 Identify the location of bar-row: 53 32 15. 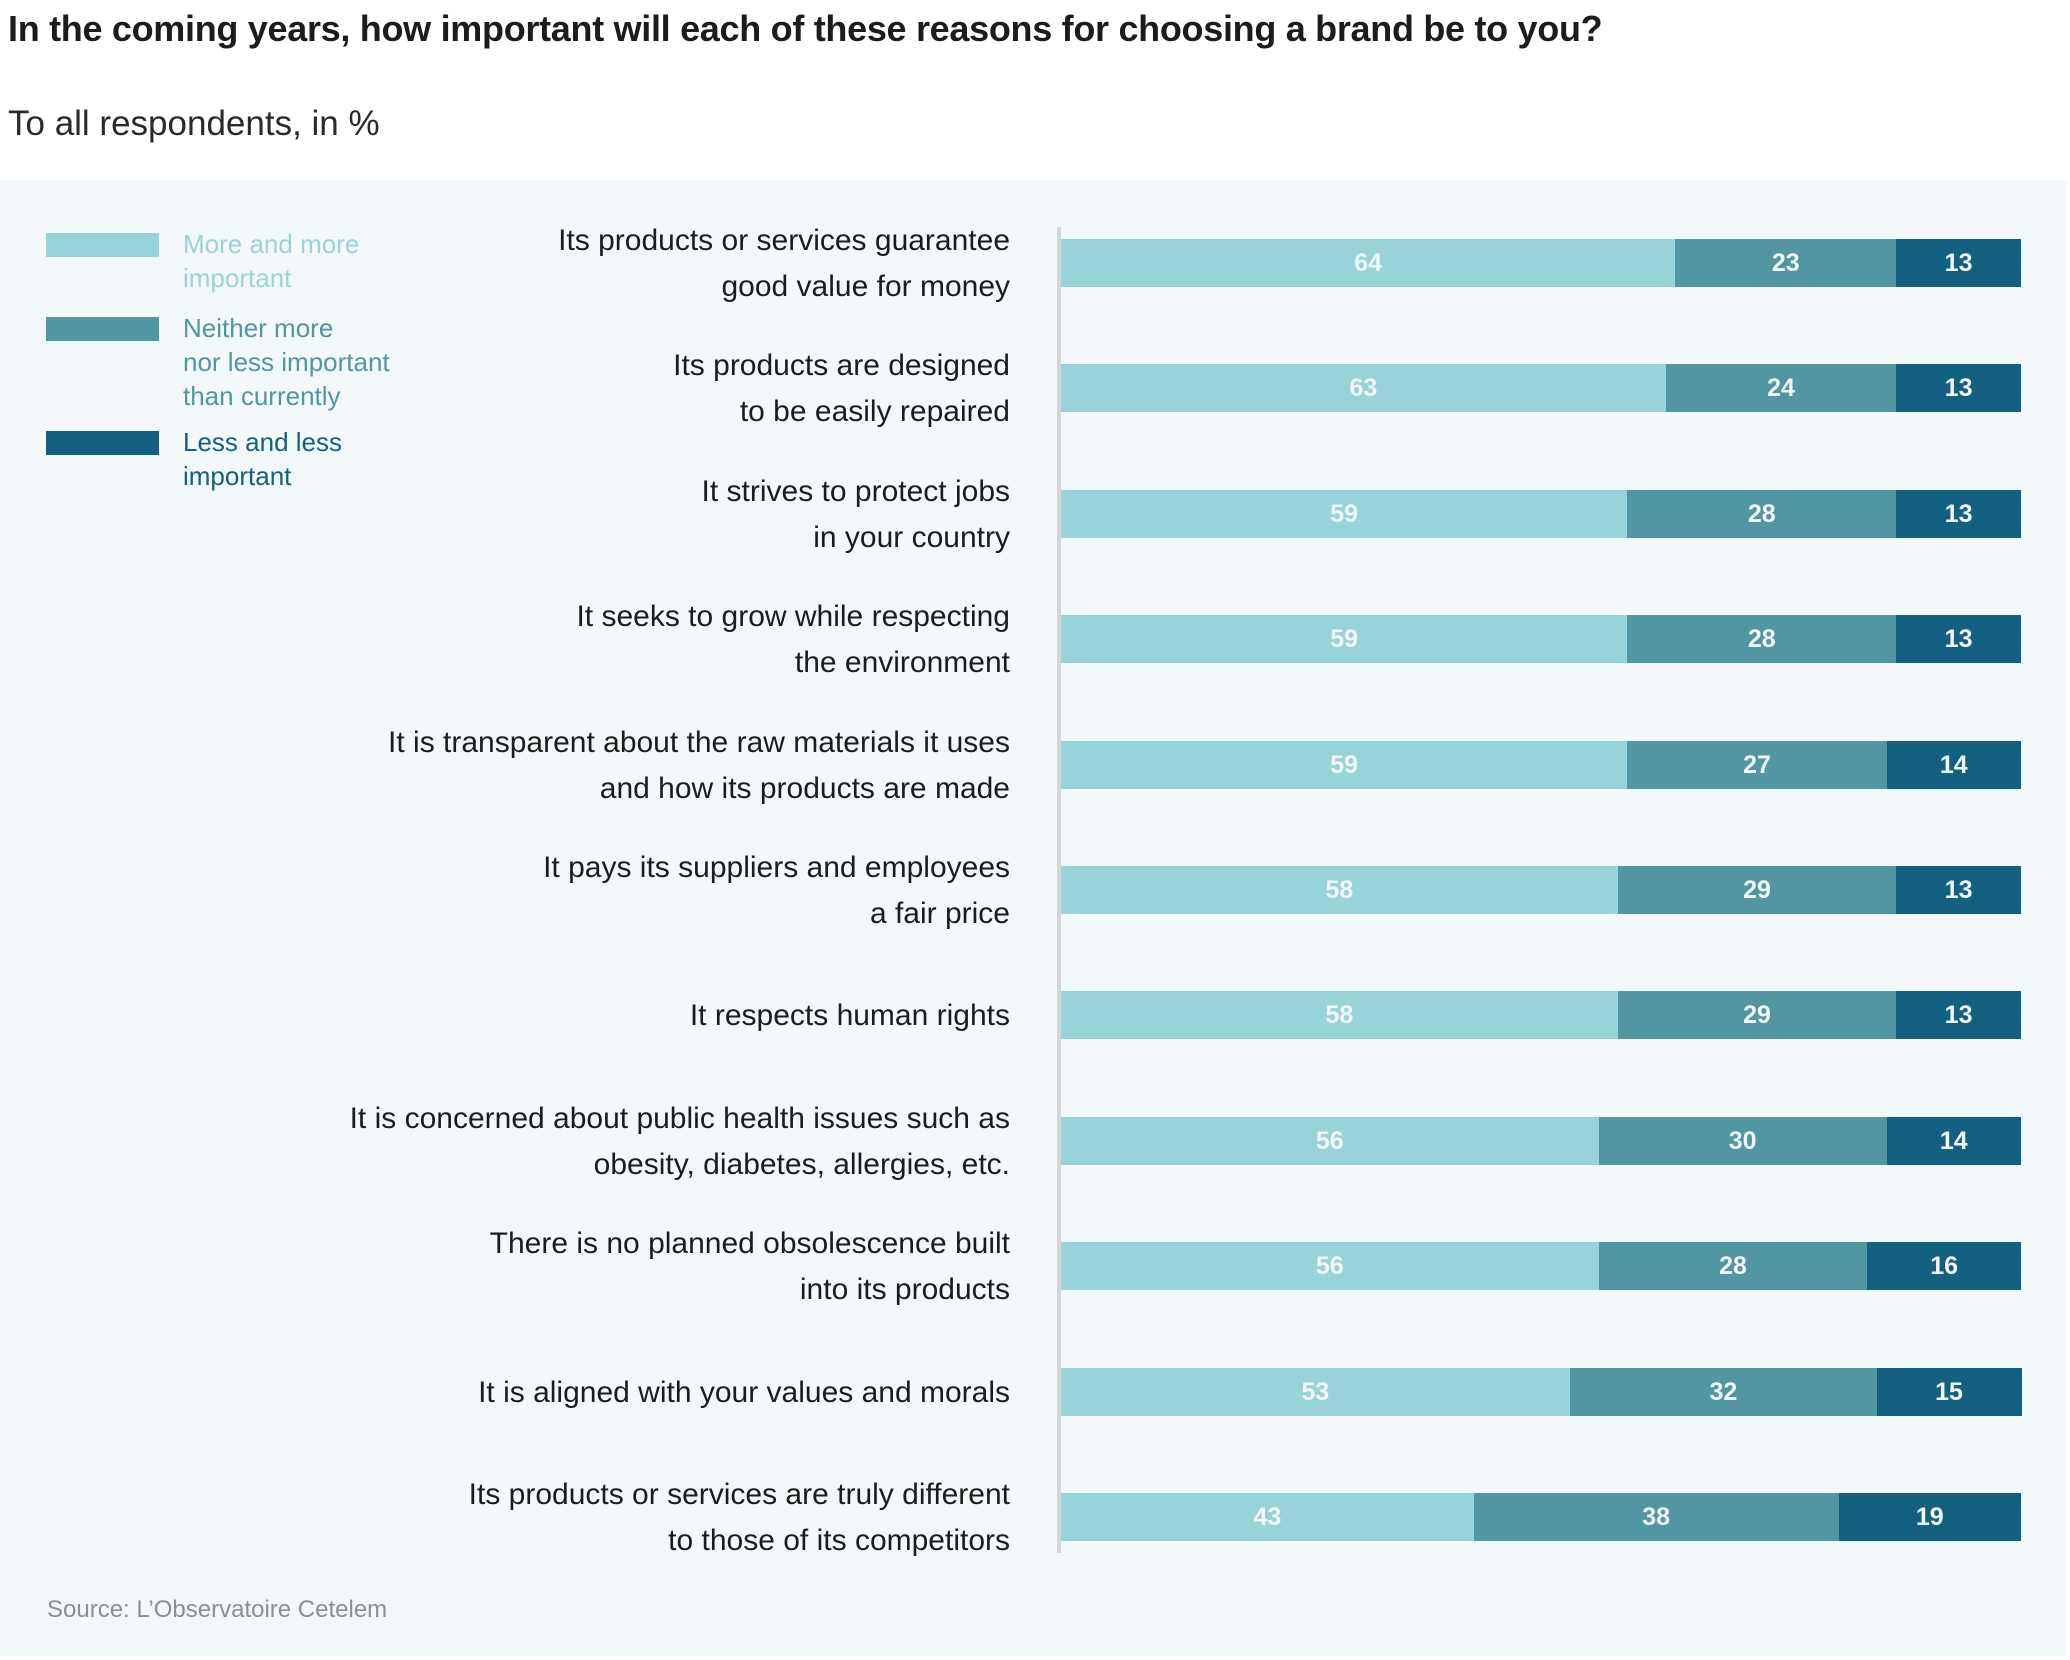
(1541, 1391).